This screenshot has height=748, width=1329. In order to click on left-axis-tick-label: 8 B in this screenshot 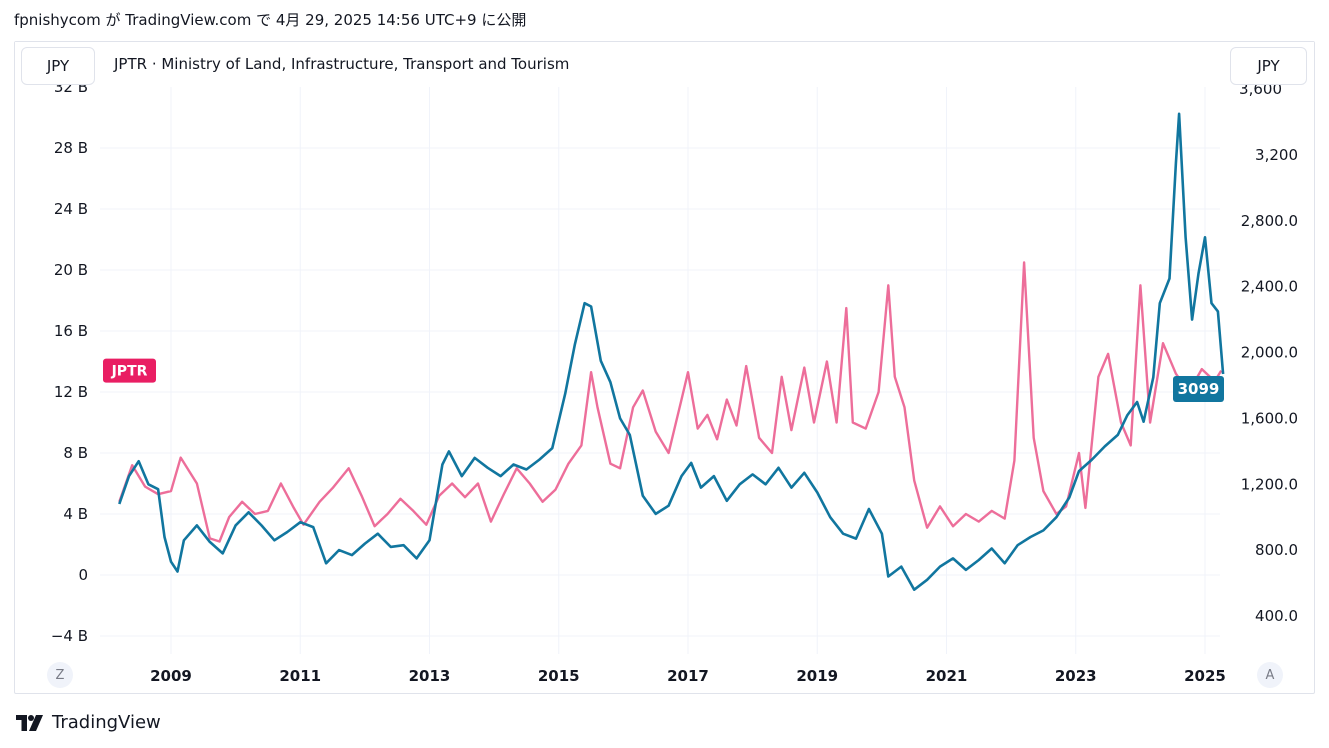, I will do `click(75, 453)`.